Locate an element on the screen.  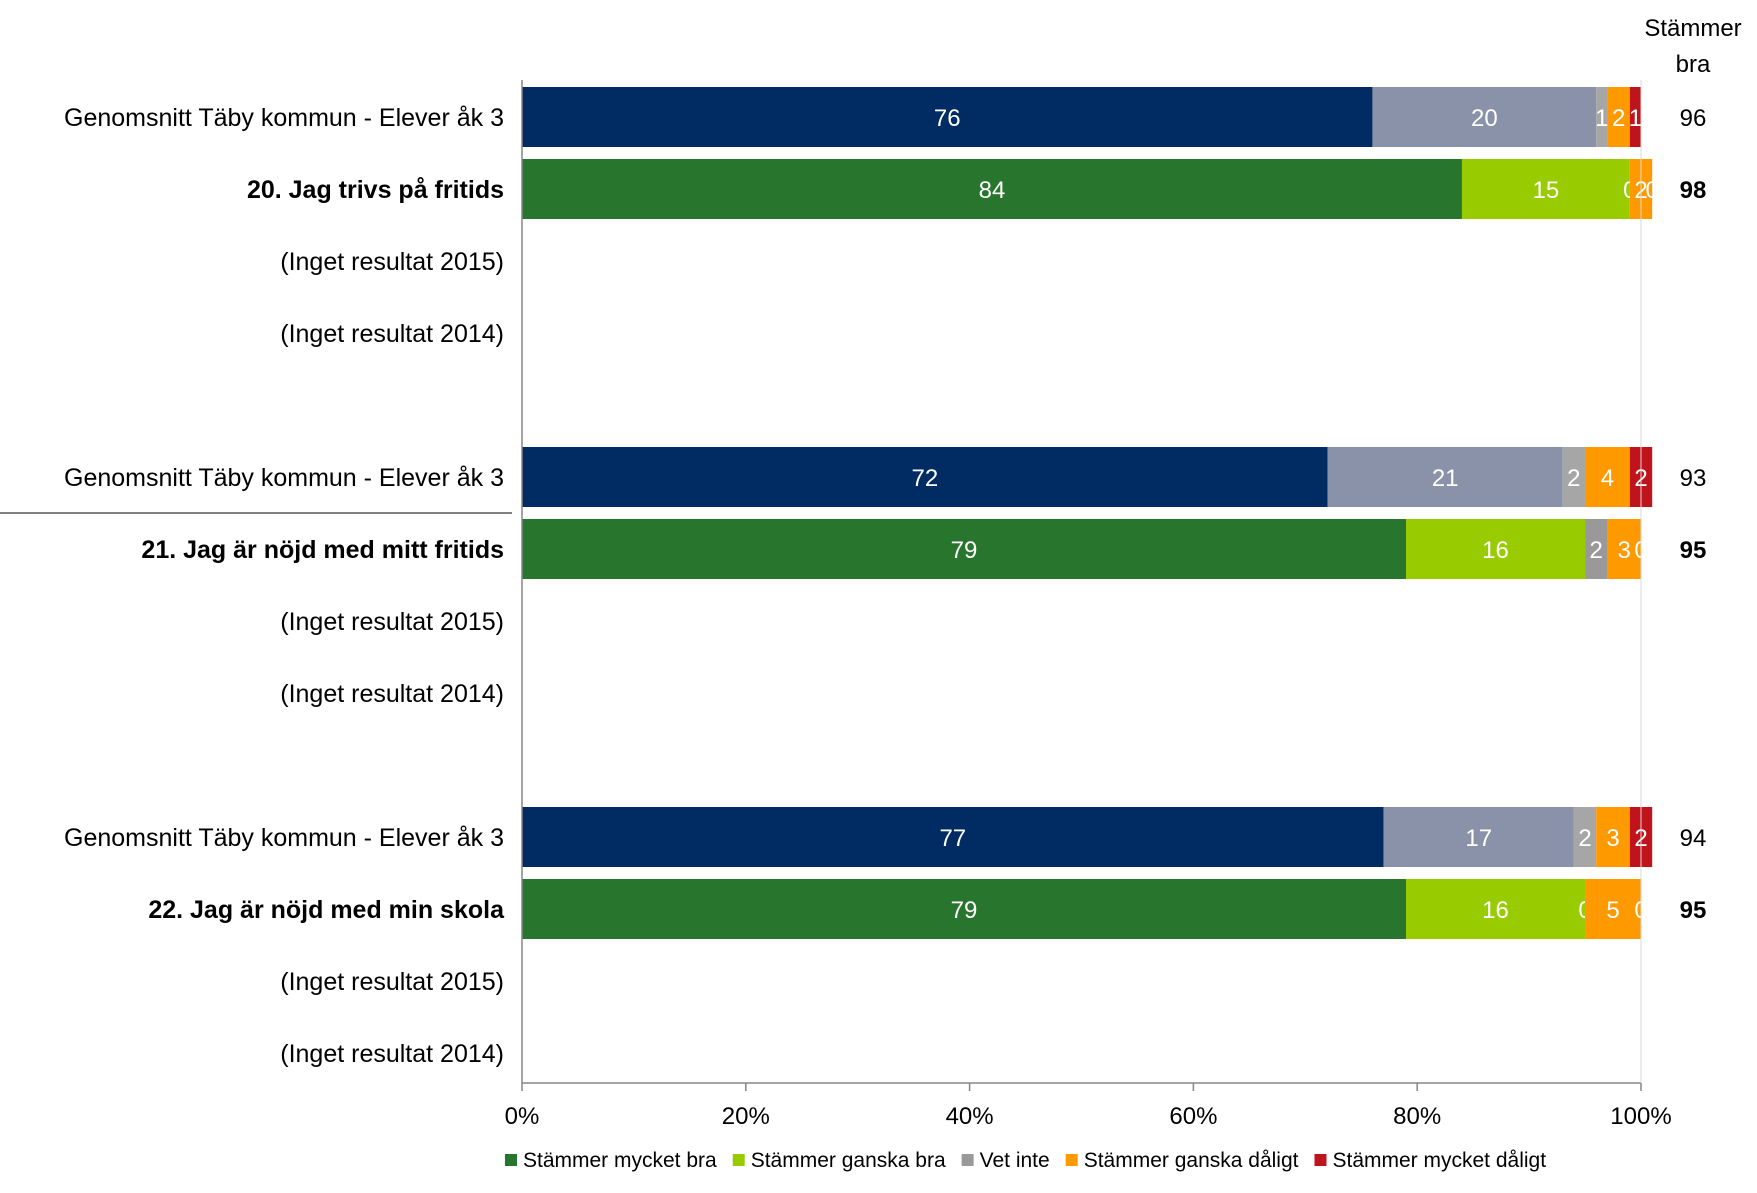
legend-item: Stämmer ganska bra is located at coordinates (839, 1160).